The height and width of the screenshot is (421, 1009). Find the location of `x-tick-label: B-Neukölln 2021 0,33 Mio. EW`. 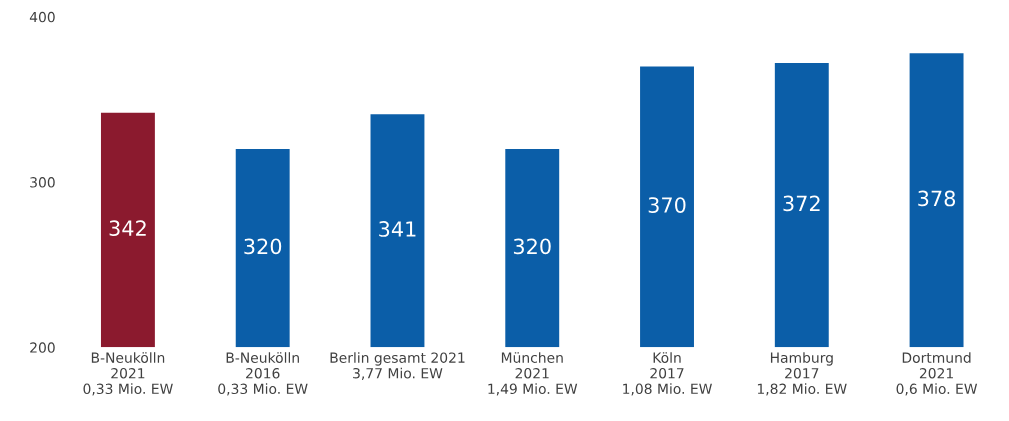

x-tick-label: B-Neukölln 2021 0,33 Mio. EW is located at coordinates (128, 374).